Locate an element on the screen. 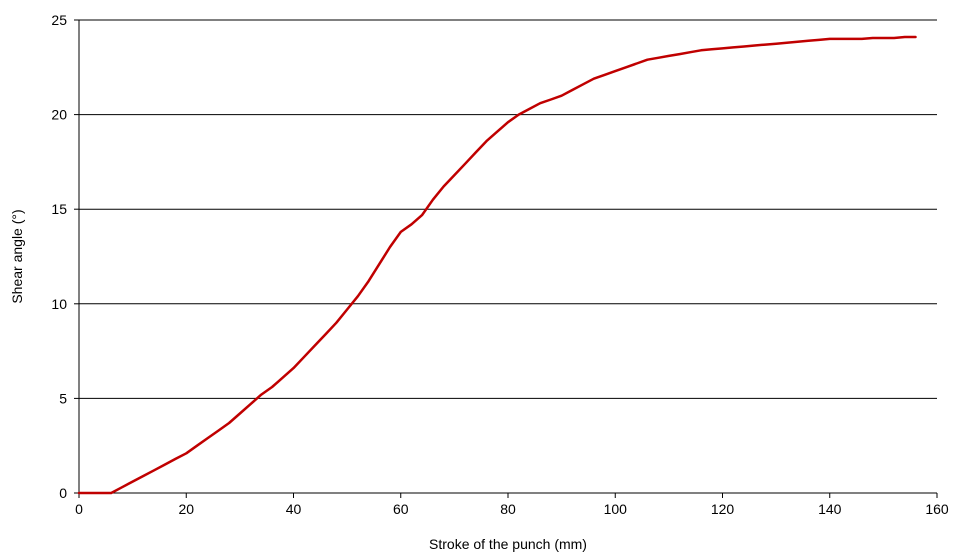  x-tick-label: 160 is located at coordinates (937, 509).